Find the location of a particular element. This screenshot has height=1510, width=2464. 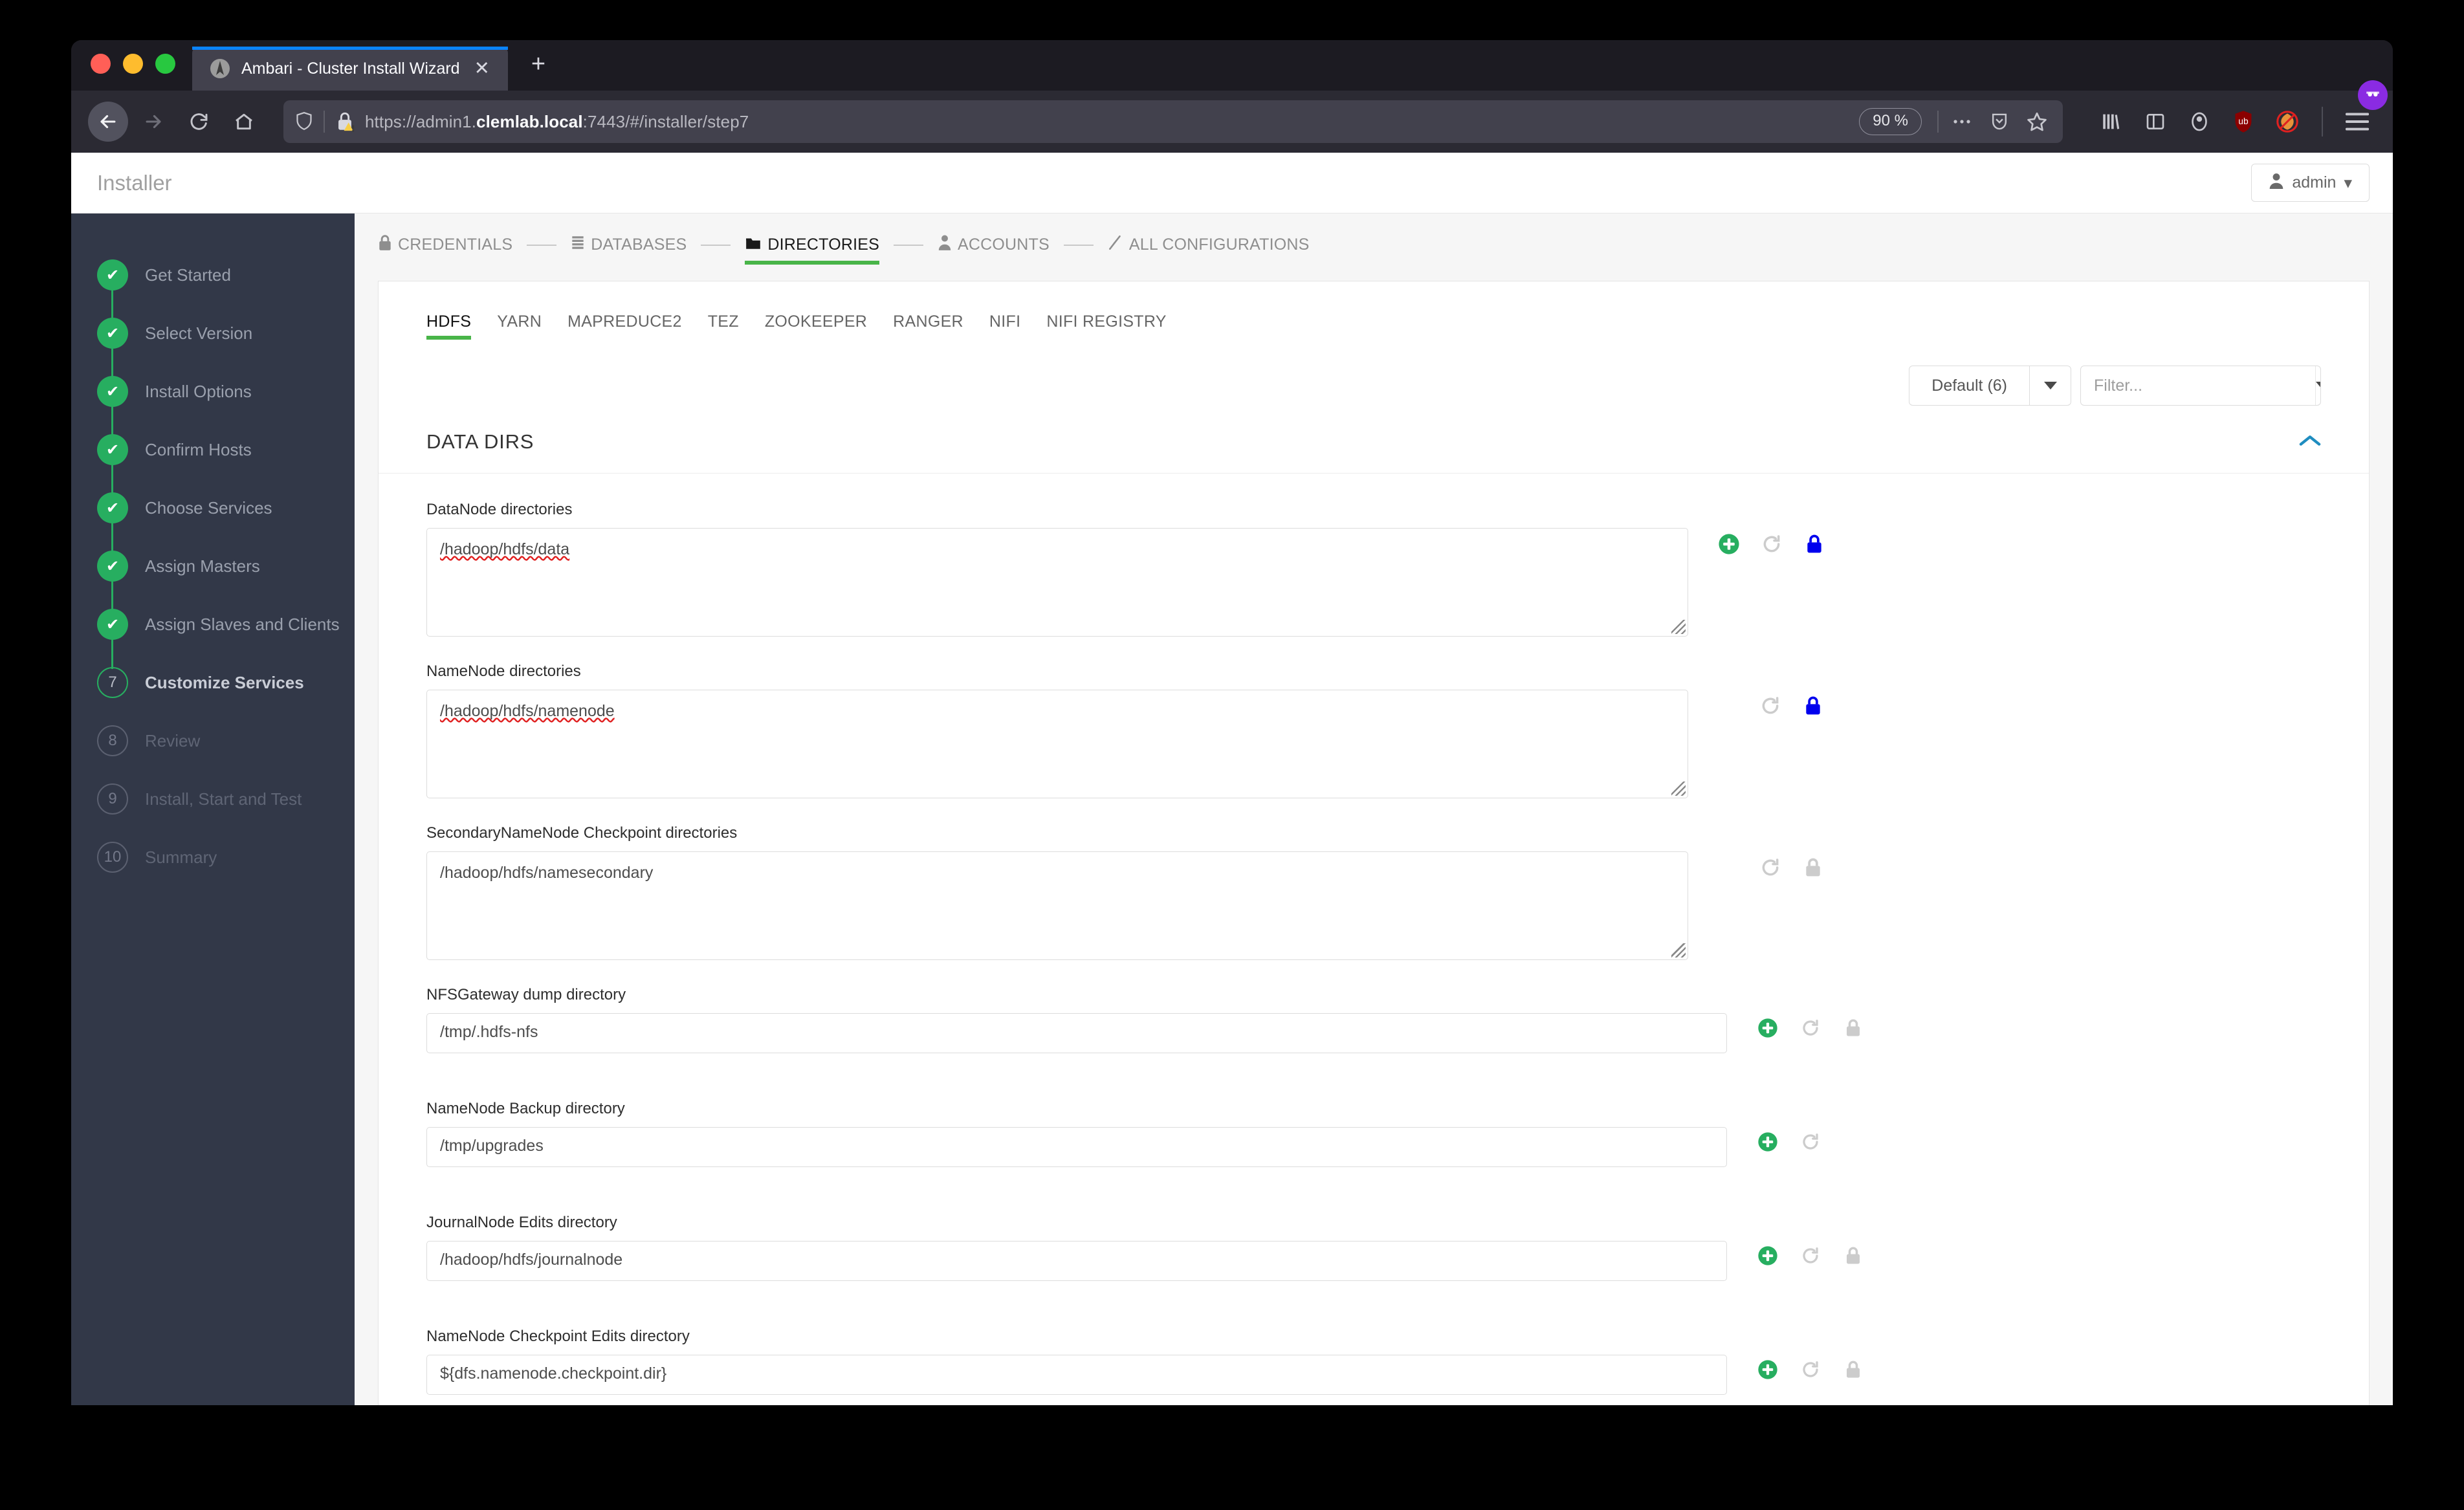

tab-databases: DATABASES is located at coordinates (629, 249).